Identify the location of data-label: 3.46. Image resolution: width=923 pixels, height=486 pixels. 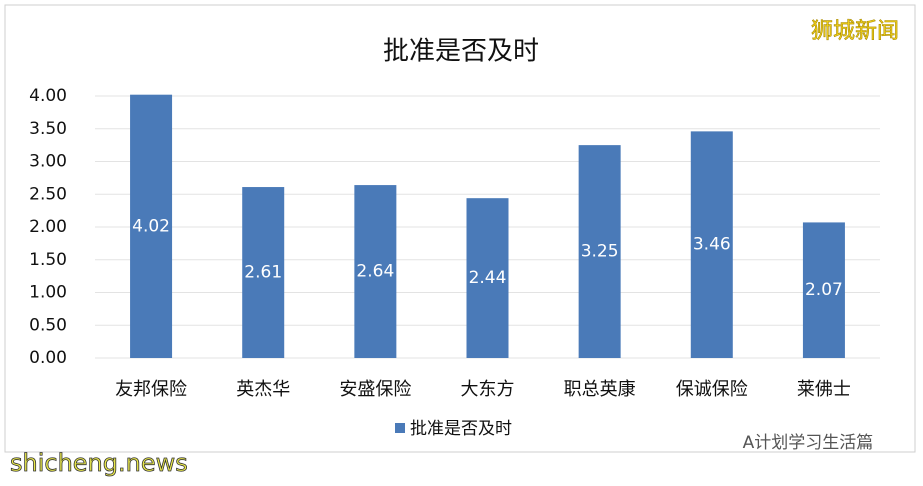
(712, 245).